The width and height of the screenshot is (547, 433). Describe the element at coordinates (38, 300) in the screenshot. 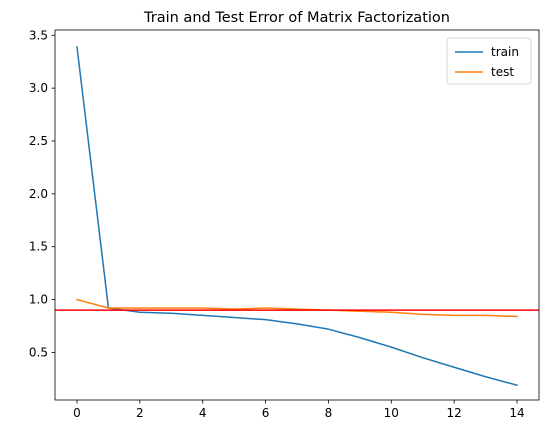

I see `y-tick-label: 1.0` at that location.